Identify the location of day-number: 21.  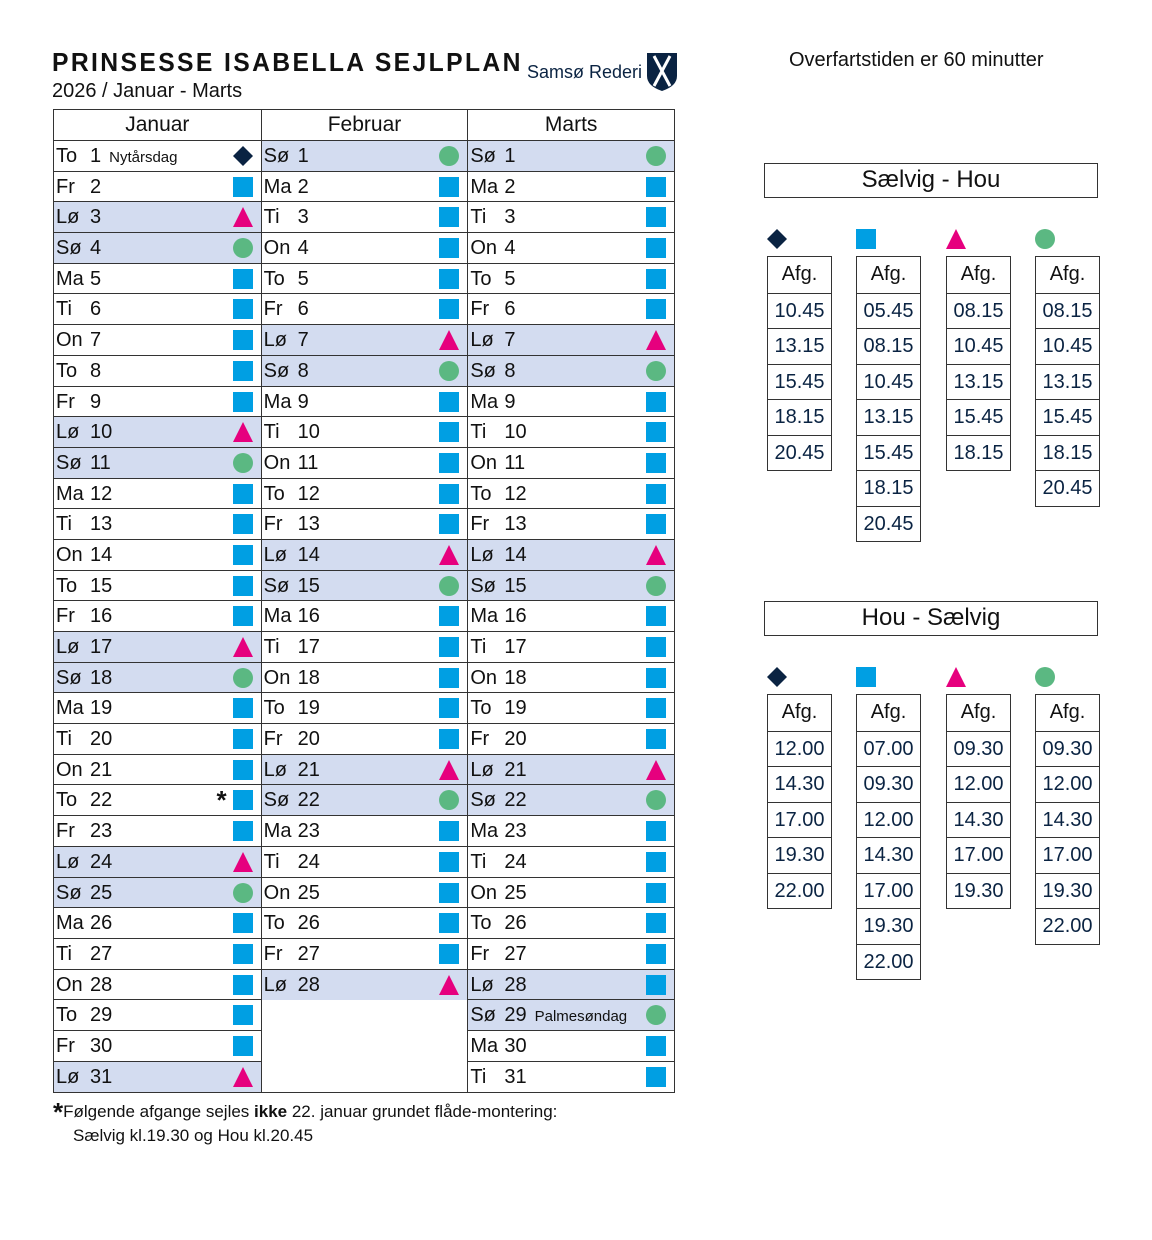
(308, 769).